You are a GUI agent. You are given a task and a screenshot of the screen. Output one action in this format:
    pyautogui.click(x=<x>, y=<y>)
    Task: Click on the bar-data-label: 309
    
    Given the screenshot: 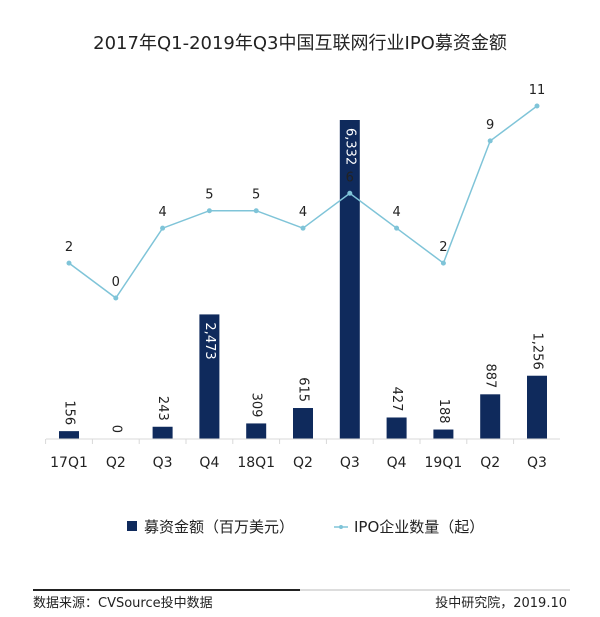 What is the action you would take?
    pyautogui.click(x=256, y=405)
    